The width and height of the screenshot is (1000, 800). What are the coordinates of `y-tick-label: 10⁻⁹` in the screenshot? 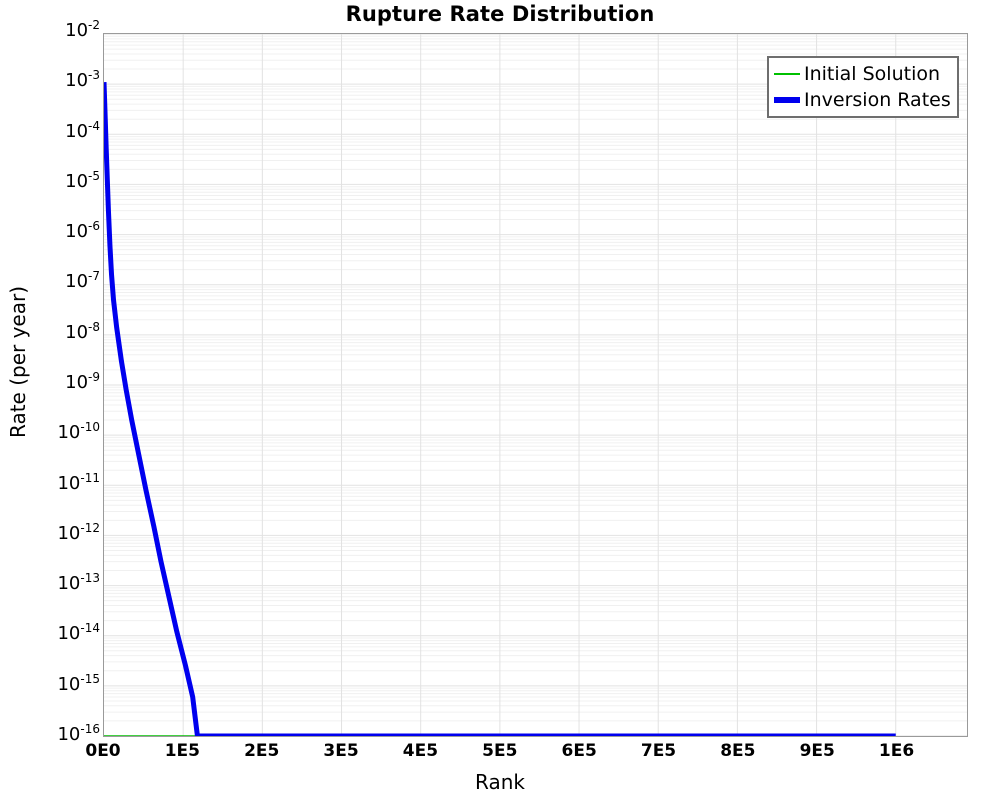 It's located at (82, 381).